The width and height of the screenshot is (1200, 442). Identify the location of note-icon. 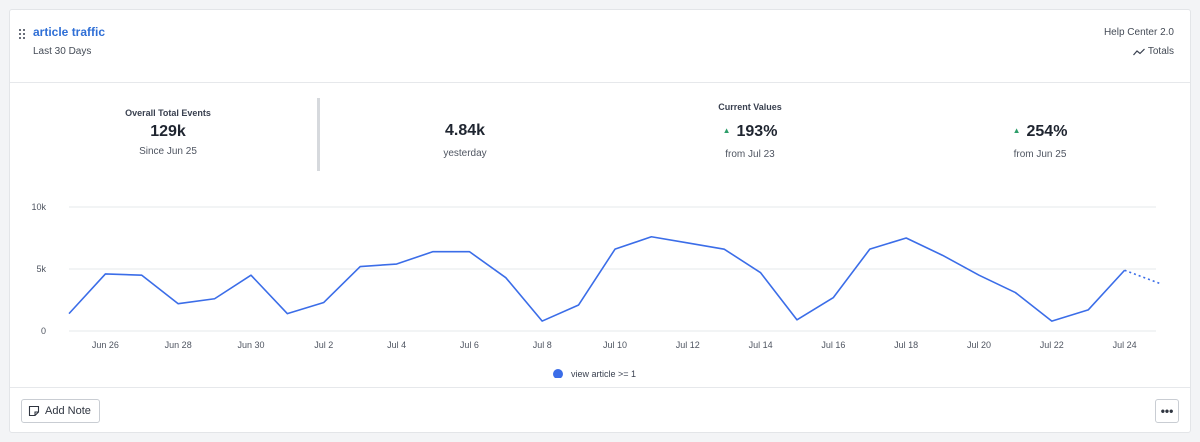
(34, 411).